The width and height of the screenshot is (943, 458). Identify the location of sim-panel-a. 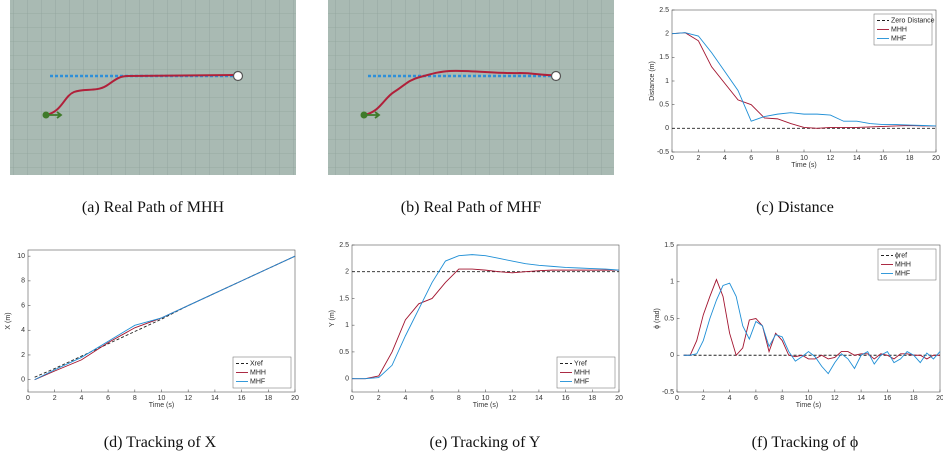
(153, 87).